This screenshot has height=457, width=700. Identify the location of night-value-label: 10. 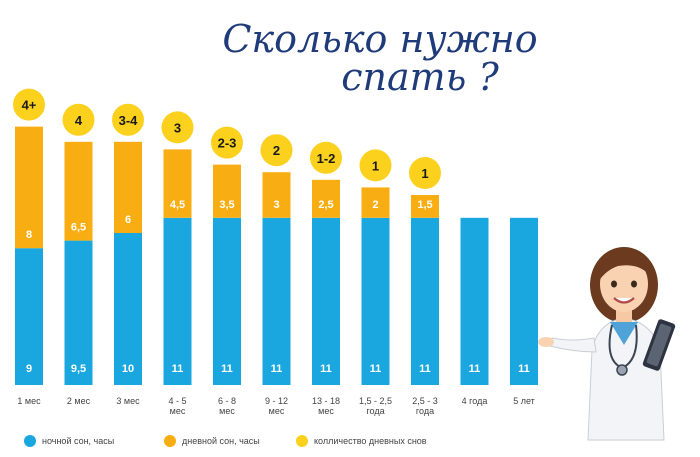
(128, 369).